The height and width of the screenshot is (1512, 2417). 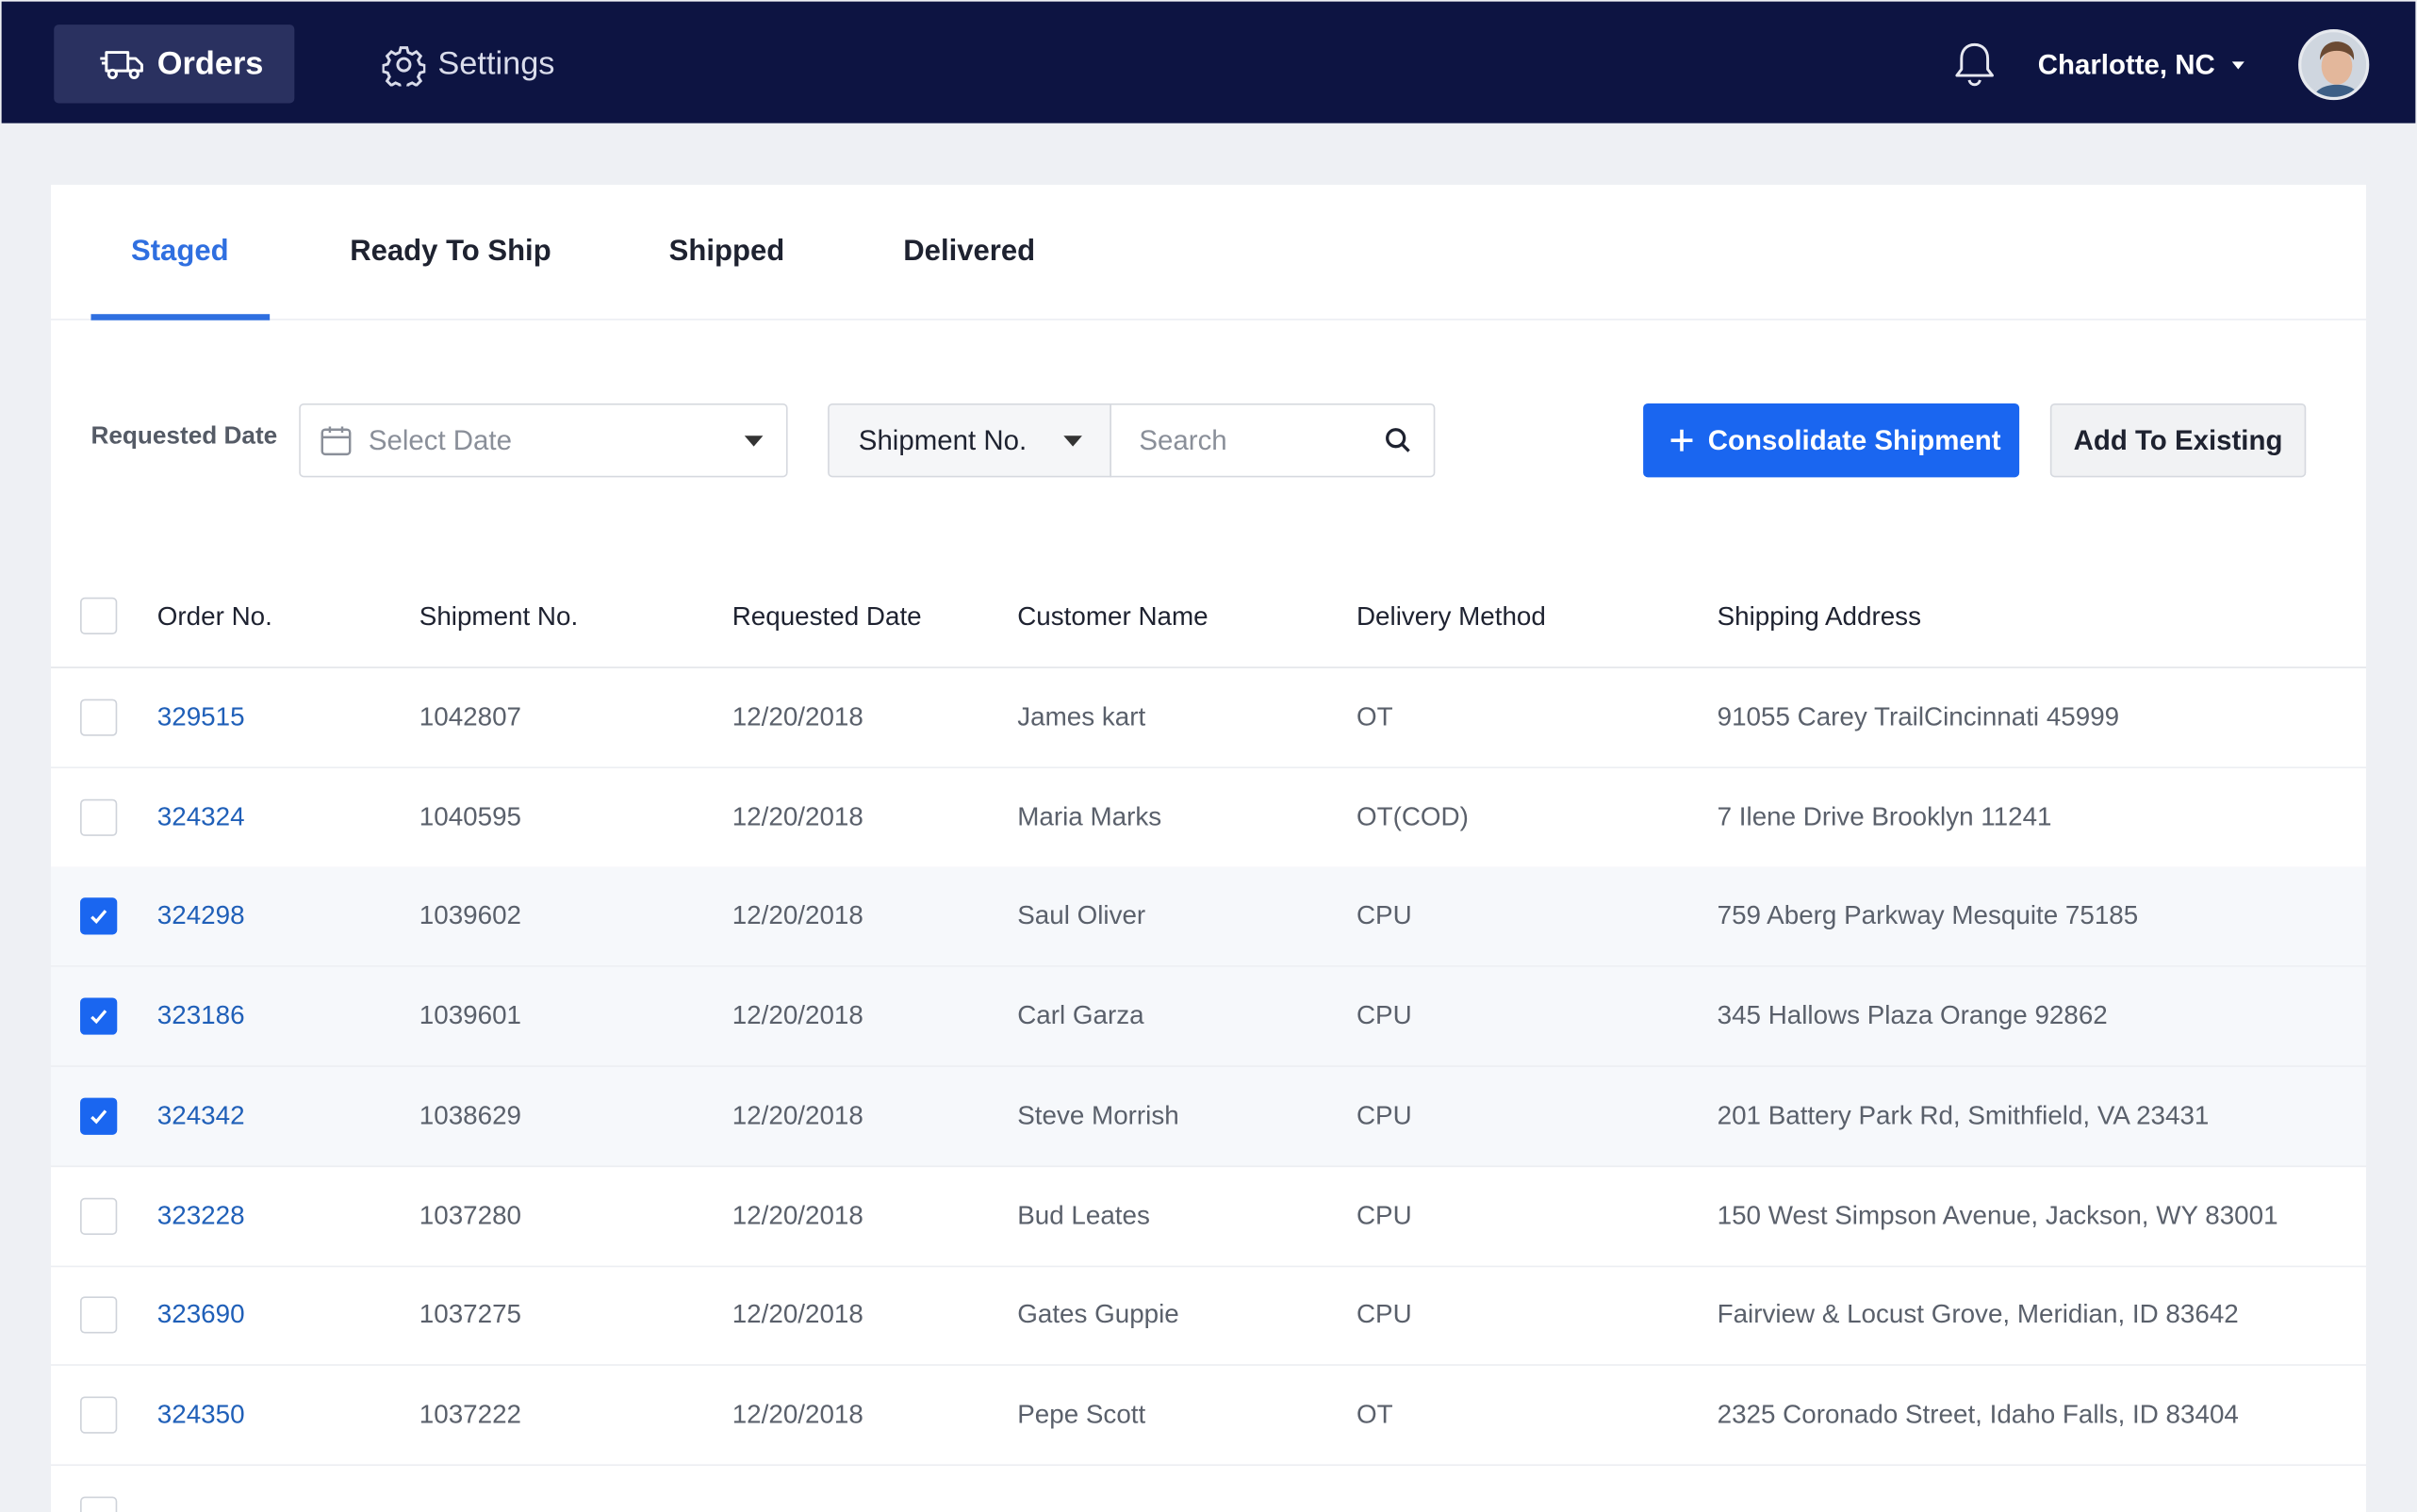 What do you see at coordinates (827, 615) in the screenshot?
I see `column-header: Requested Date` at bounding box center [827, 615].